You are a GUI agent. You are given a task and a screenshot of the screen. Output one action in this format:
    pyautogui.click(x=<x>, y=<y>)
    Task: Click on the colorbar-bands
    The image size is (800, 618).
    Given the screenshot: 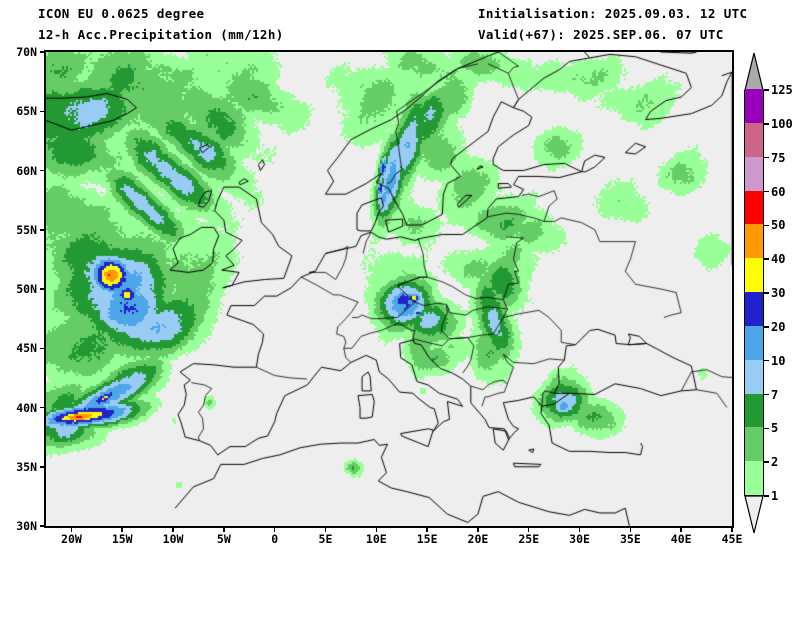 What is the action you would take?
    pyautogui.click(x=754, y=292)
    